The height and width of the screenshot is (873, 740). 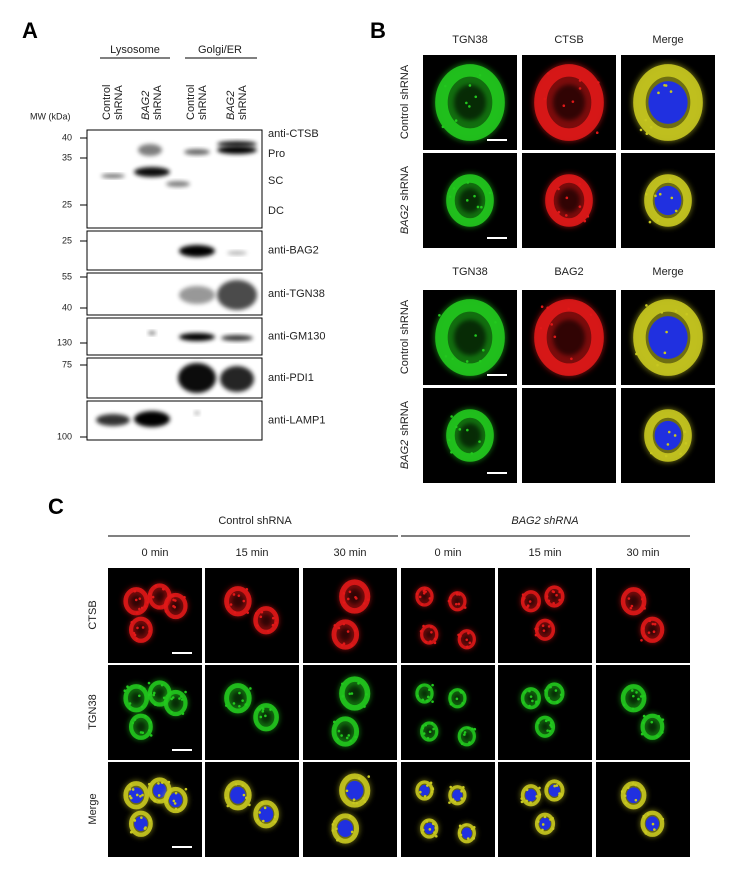 I want to click on antibody-label: anti-GM130, so click(x=296, y=336).